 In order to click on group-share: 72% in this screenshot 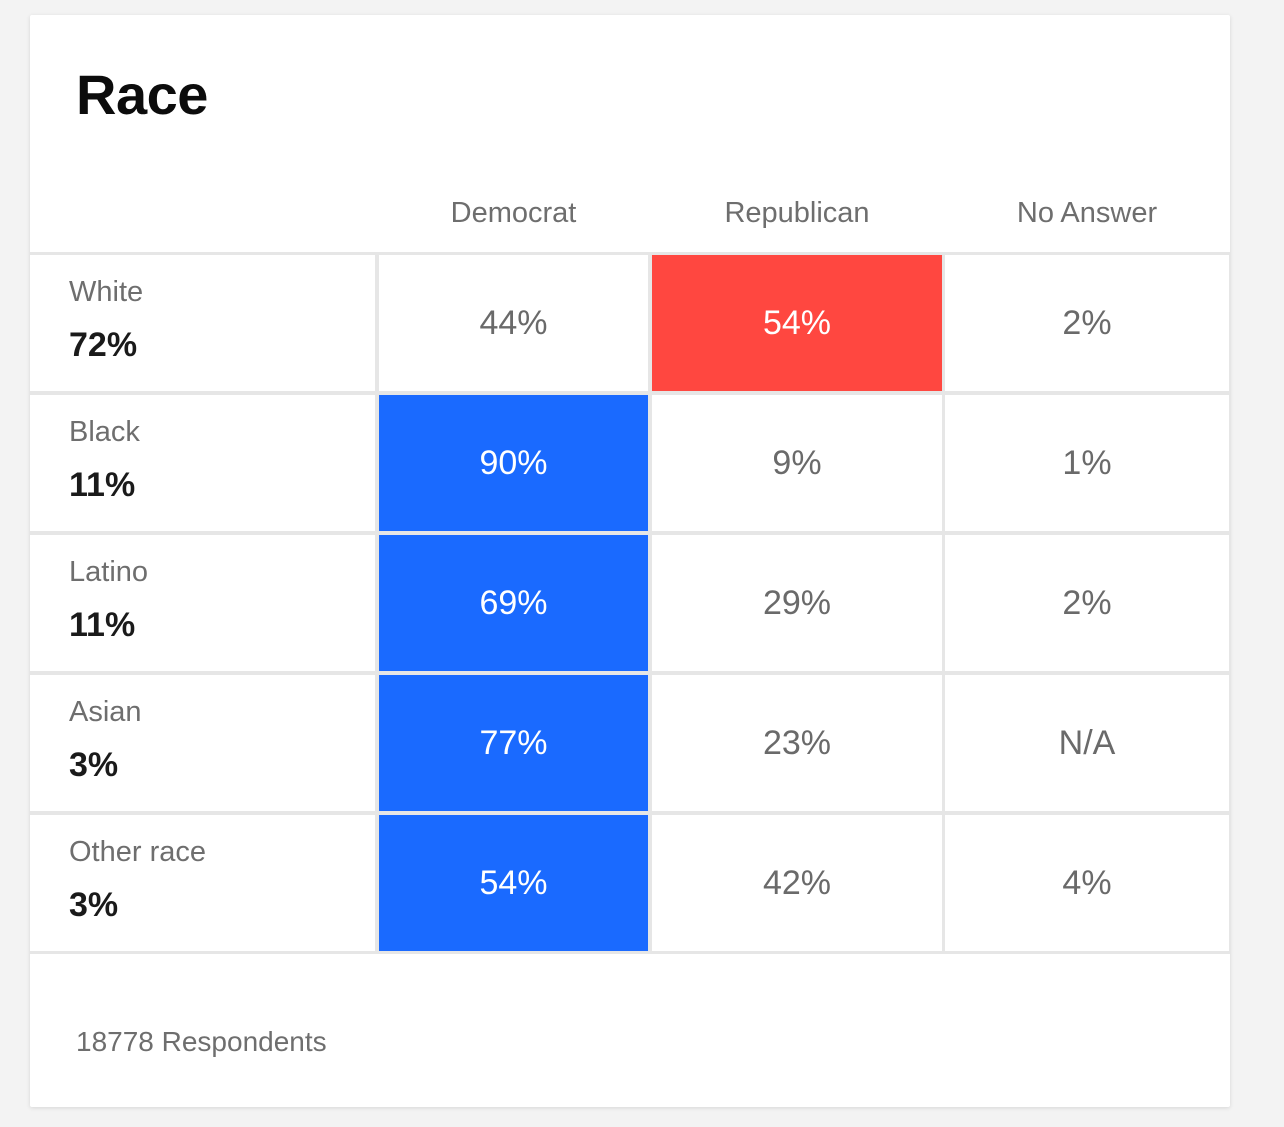, I will do `click(103, 345)`.